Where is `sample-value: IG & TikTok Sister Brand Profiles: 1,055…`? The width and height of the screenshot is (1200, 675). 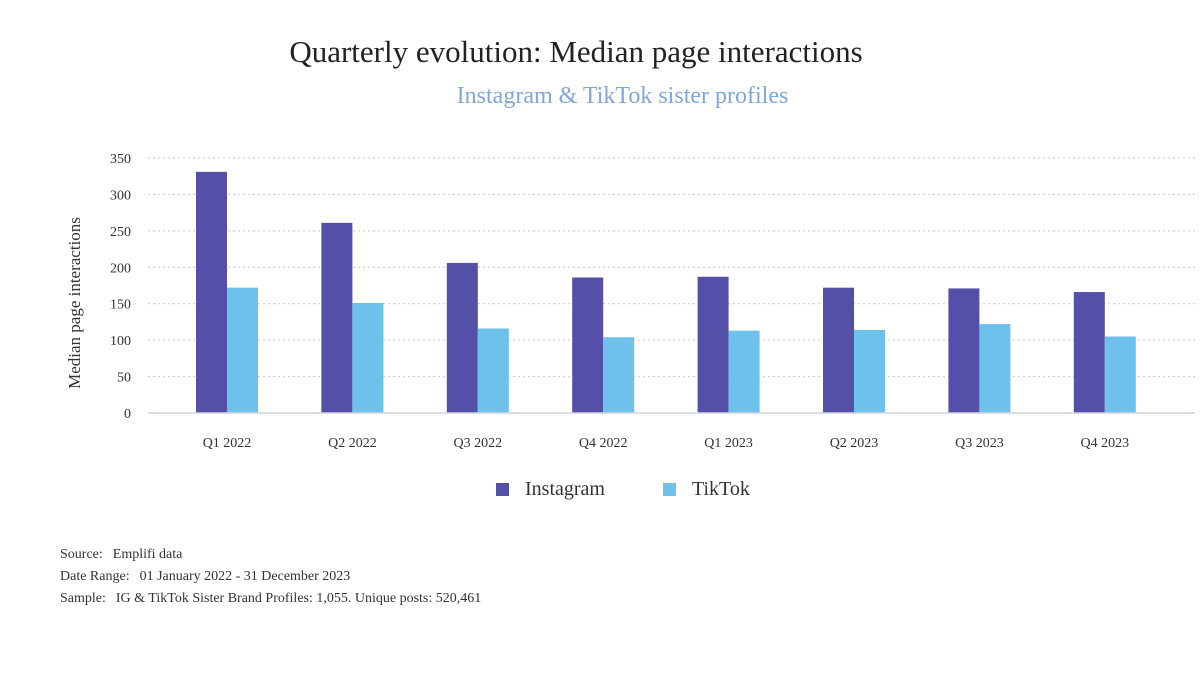 sample-value: IG & TikTok Sister Brand Profiles: 1,055… is located at coordinates (298, 598).